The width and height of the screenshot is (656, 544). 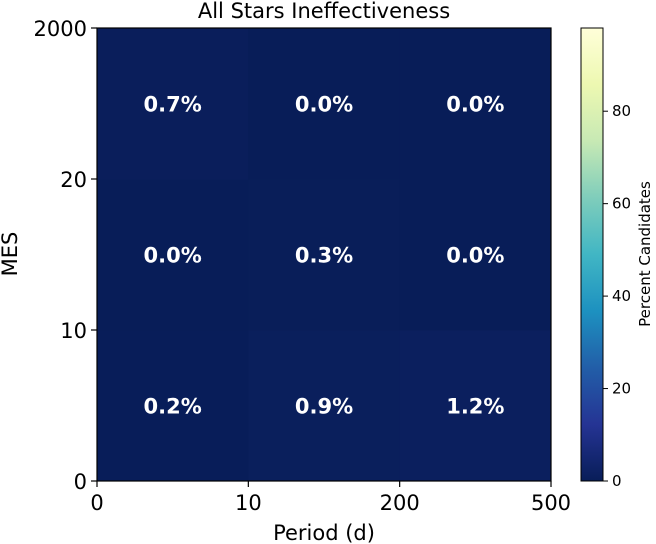 What do you see at coordinates (96, 503) in the screenshot?
I see `x-tick-label: 0` at bounding box center [96, 503].